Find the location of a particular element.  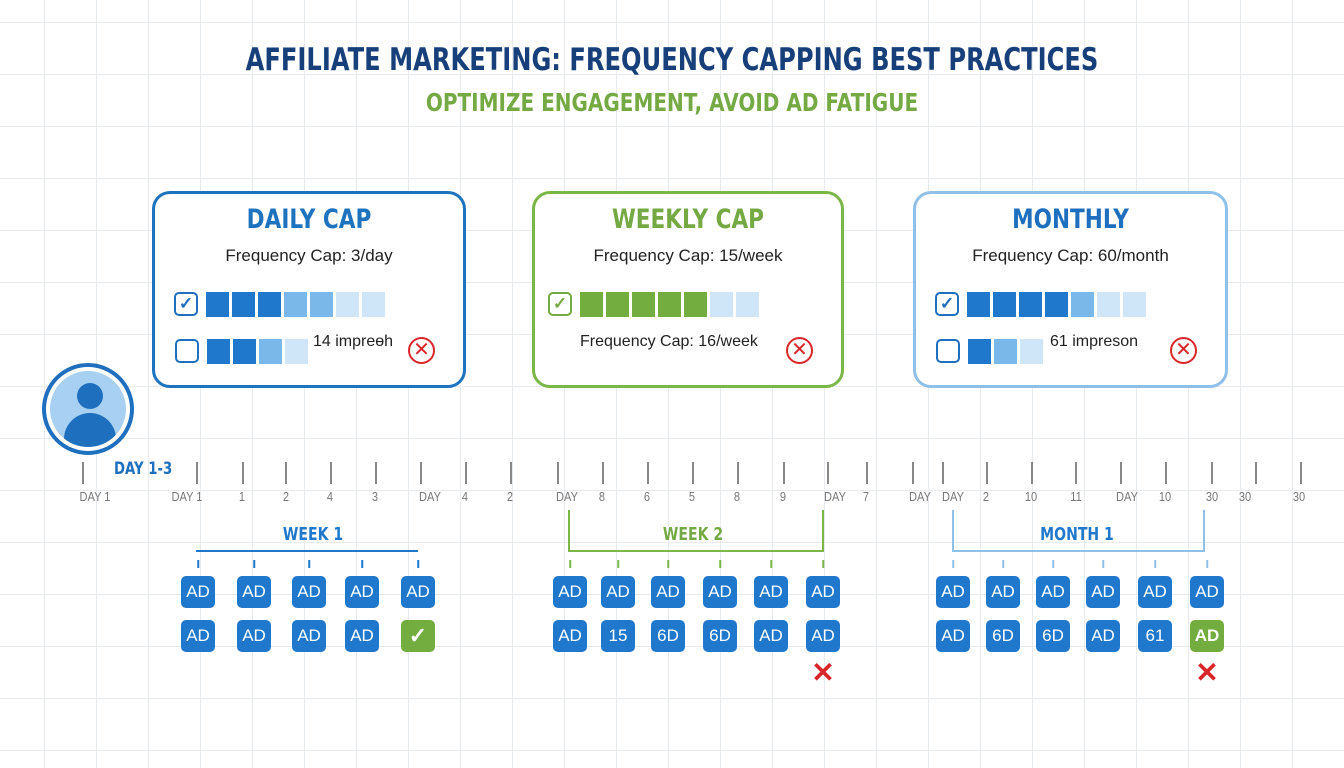

timeline-label: 6 is located at coordinates (647, 496).